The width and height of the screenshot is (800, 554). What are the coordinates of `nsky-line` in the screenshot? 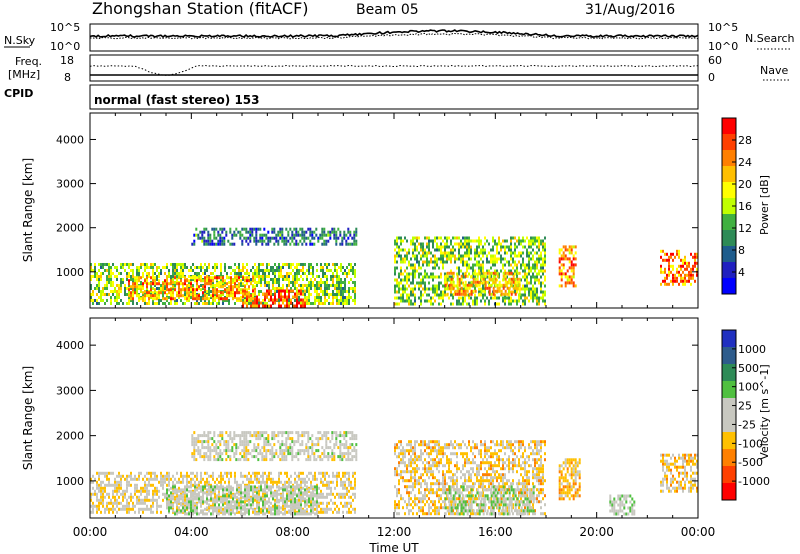 It's located at (394, 34).